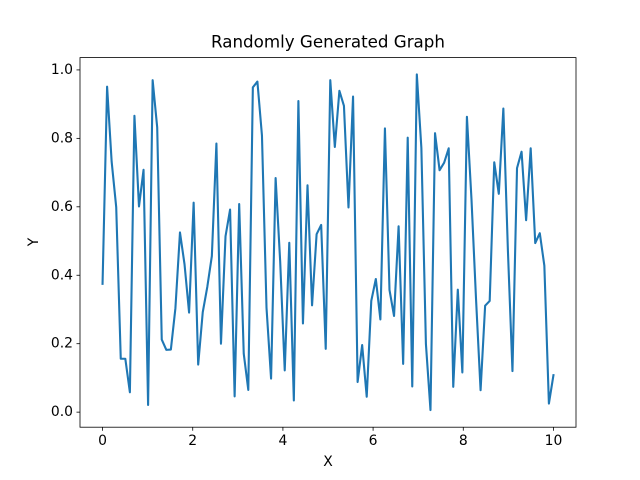  Describe the element at coordinates (192, 441) in the screenshot. I see `x-tick-label: 2` at that location.